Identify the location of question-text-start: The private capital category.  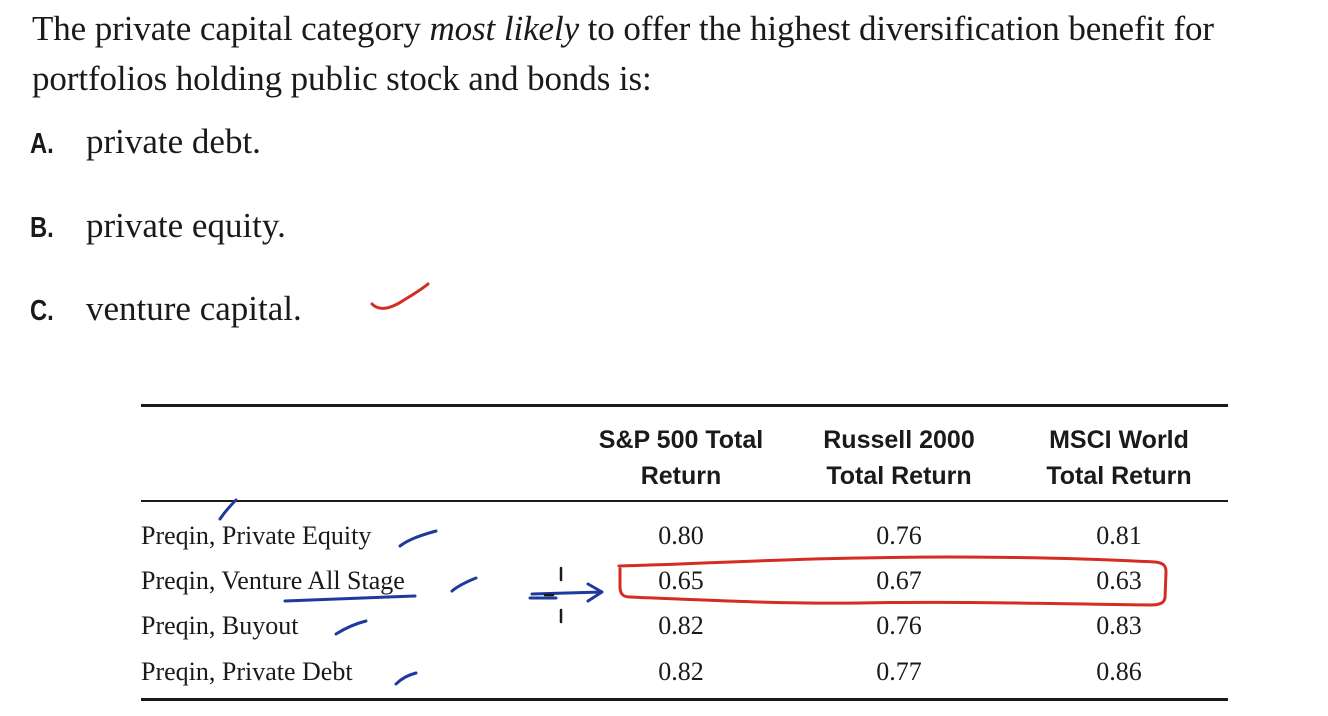
(231, 28).